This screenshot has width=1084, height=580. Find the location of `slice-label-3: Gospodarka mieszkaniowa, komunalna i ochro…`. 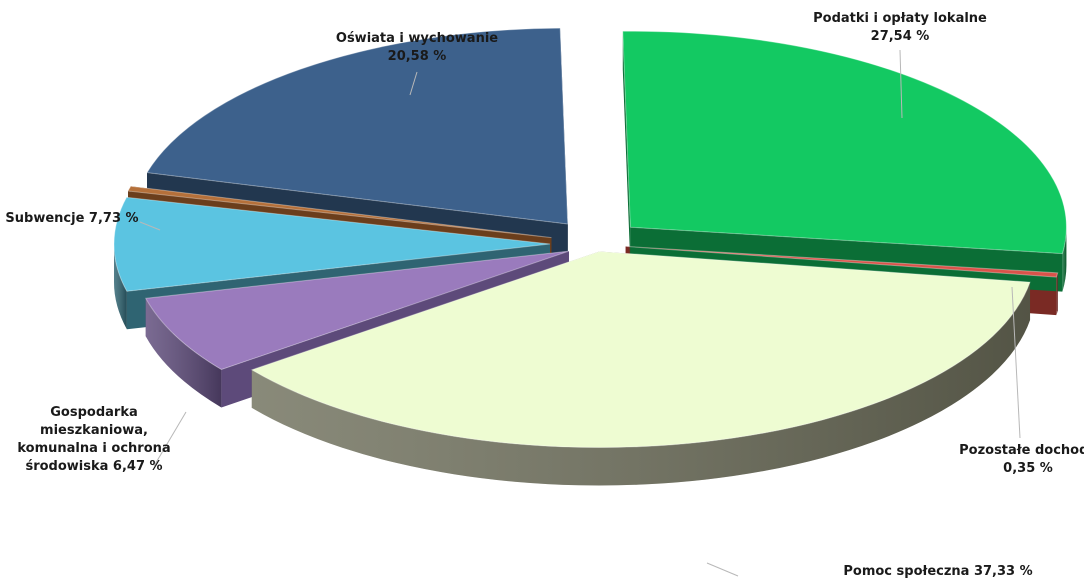

slice-label-3: Gospodarka mieszkaniowa, komunalna i ochro… is located at coordinates (93, 439).